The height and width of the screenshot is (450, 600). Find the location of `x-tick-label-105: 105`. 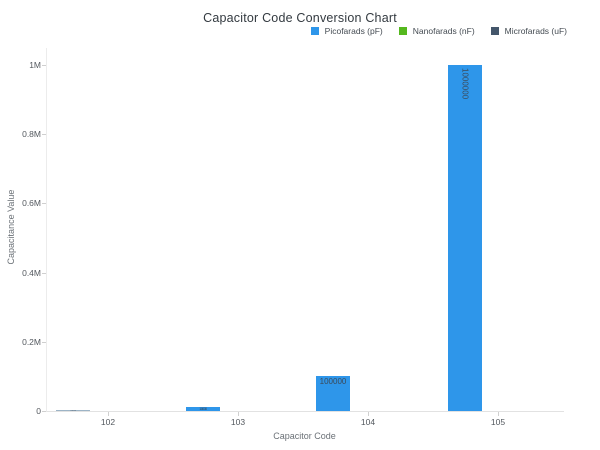

x-tick-label-105: 105 is located at coordinates (498, 422).